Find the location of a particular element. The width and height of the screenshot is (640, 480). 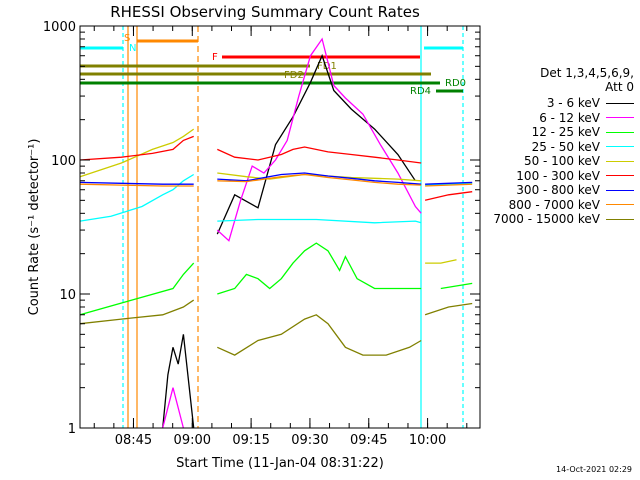

flag-label-fd2: FD2 is located at coordinates (294, 75).